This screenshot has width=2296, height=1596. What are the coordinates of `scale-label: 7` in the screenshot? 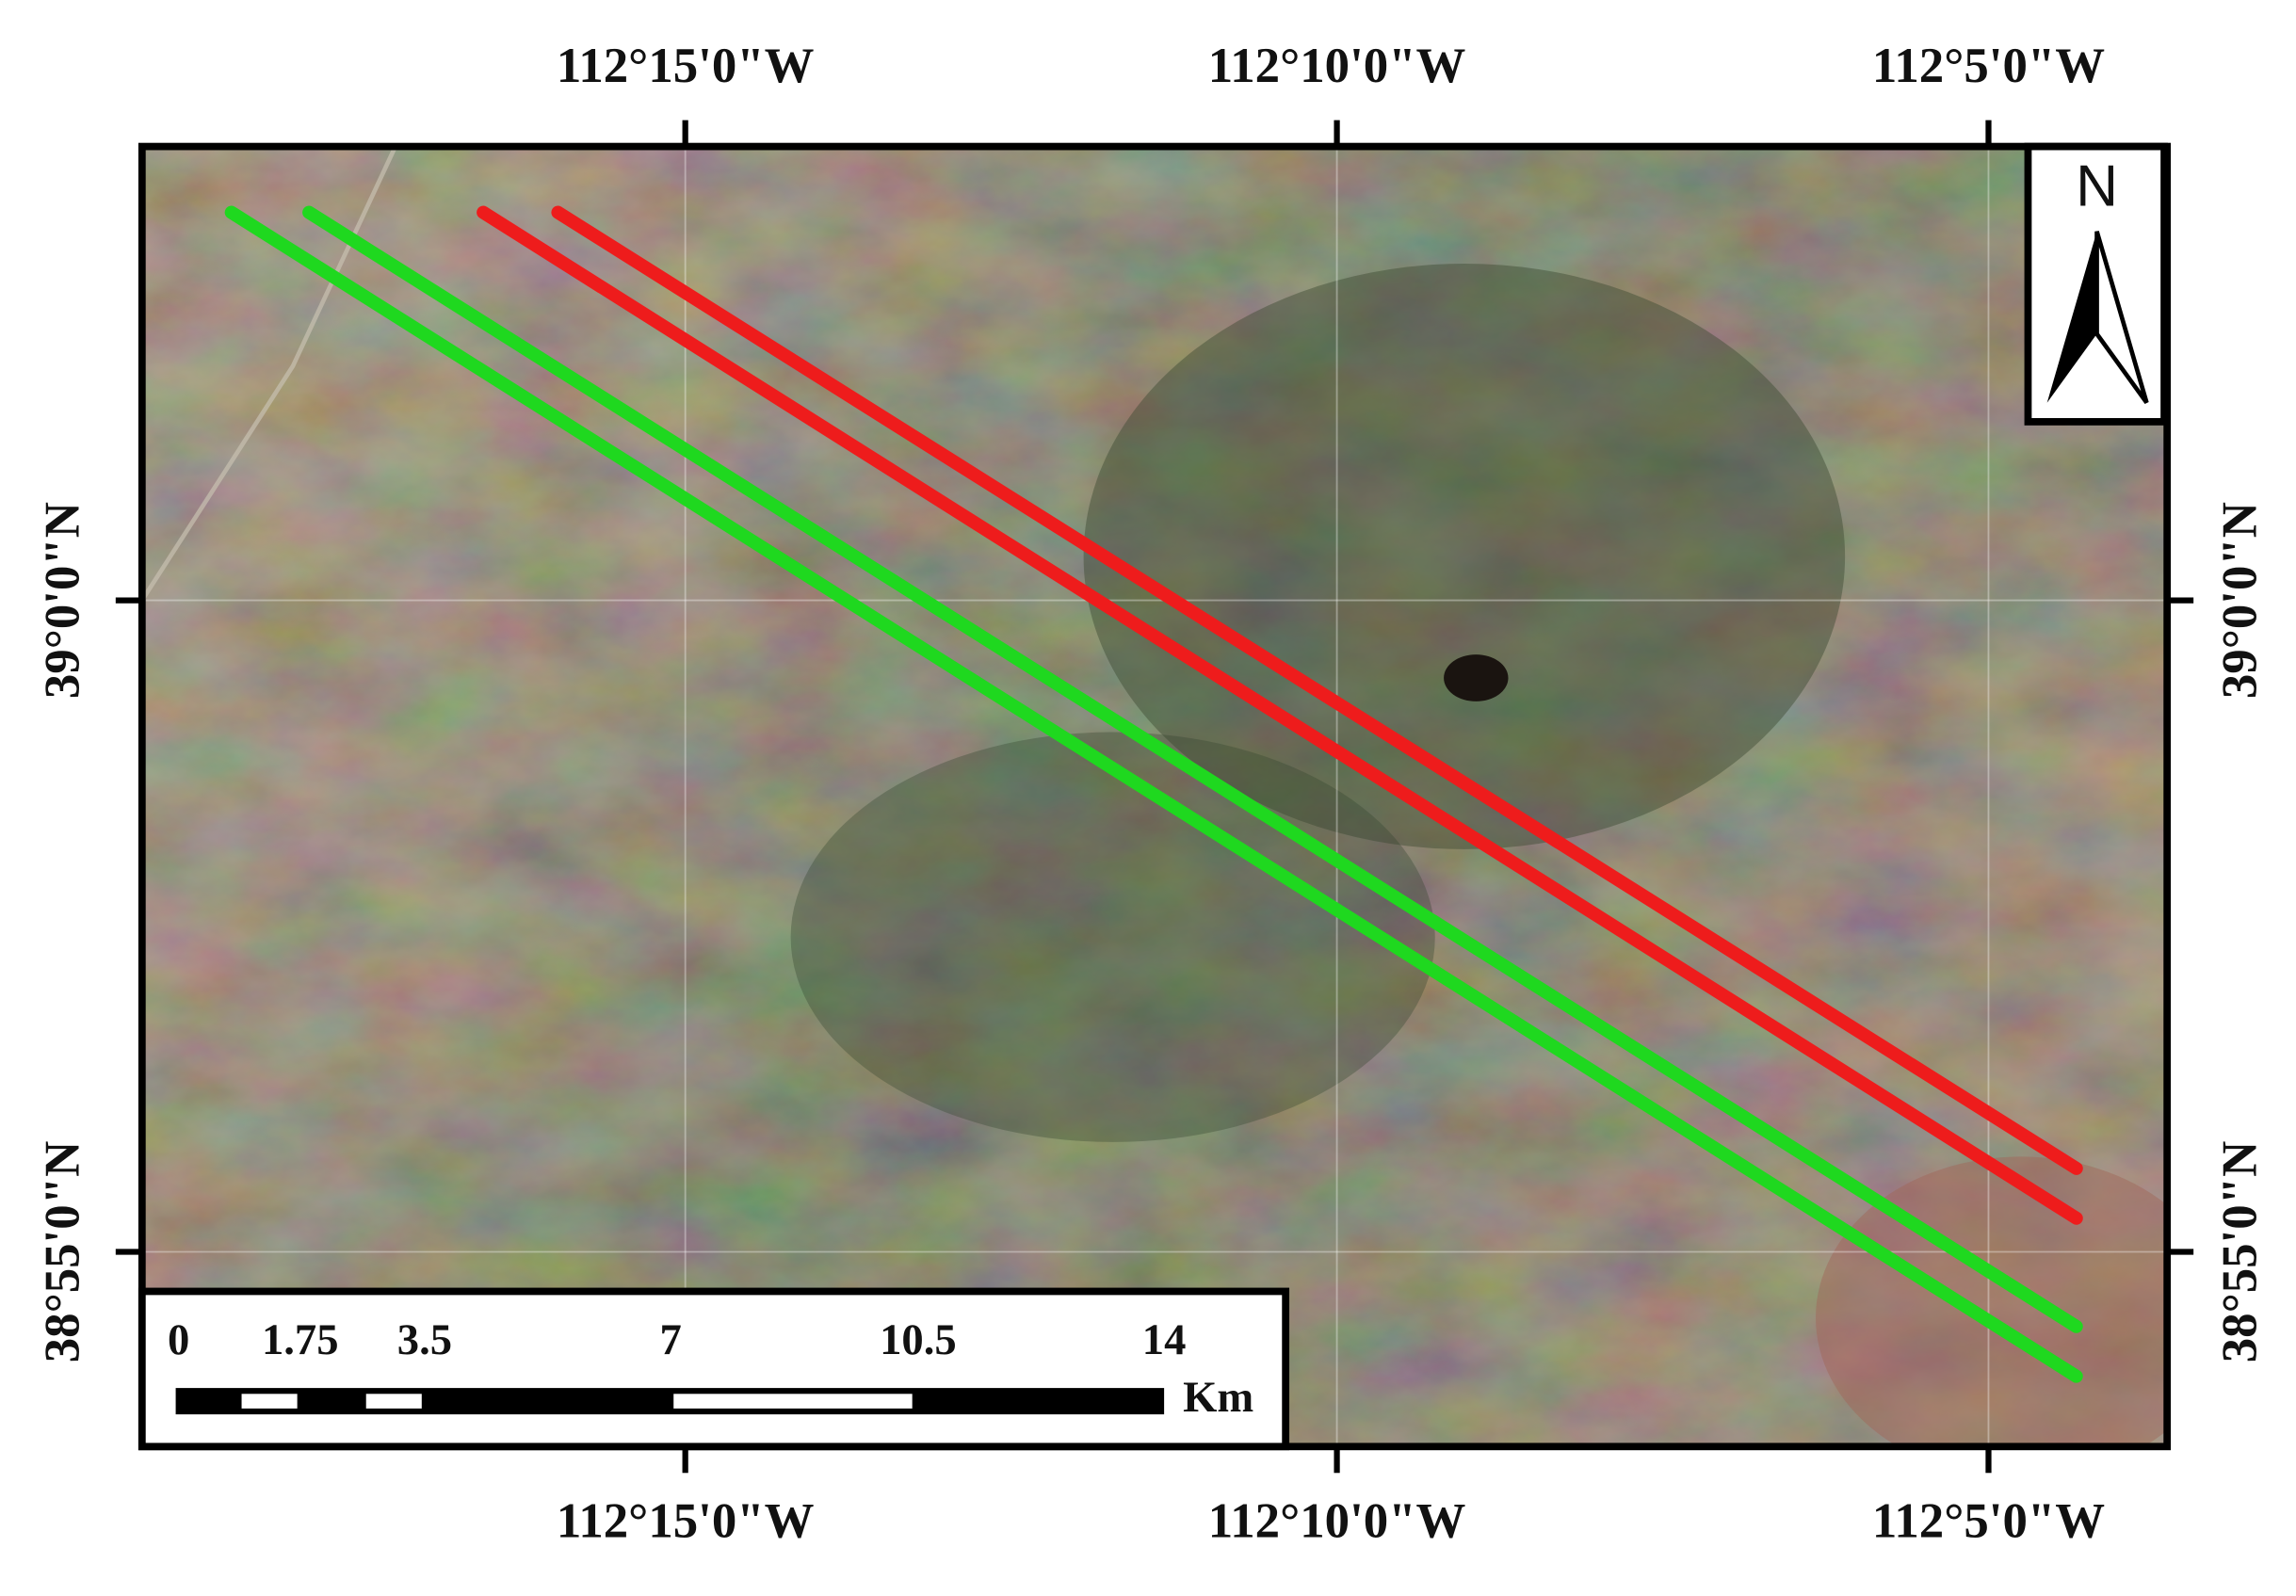 It's located at (670, 1339).